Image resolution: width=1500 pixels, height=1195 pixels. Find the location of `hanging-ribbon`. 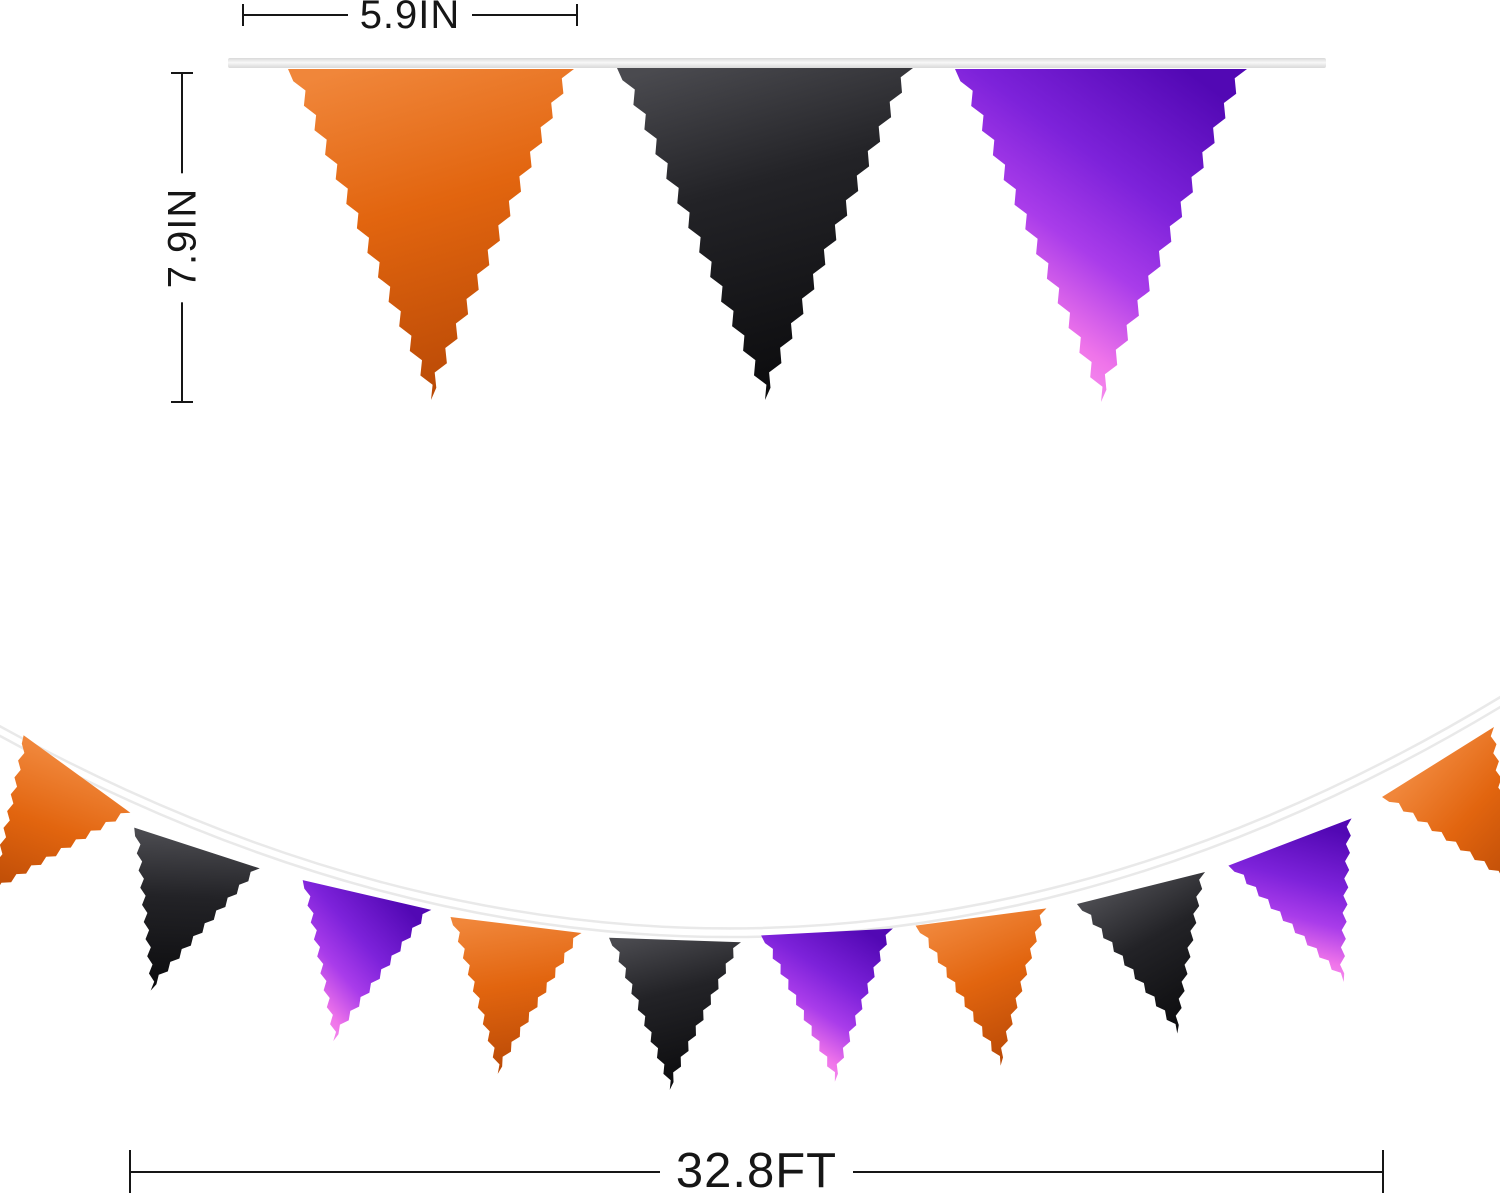

hanging-ribbon is located at coordinates (777, 63).